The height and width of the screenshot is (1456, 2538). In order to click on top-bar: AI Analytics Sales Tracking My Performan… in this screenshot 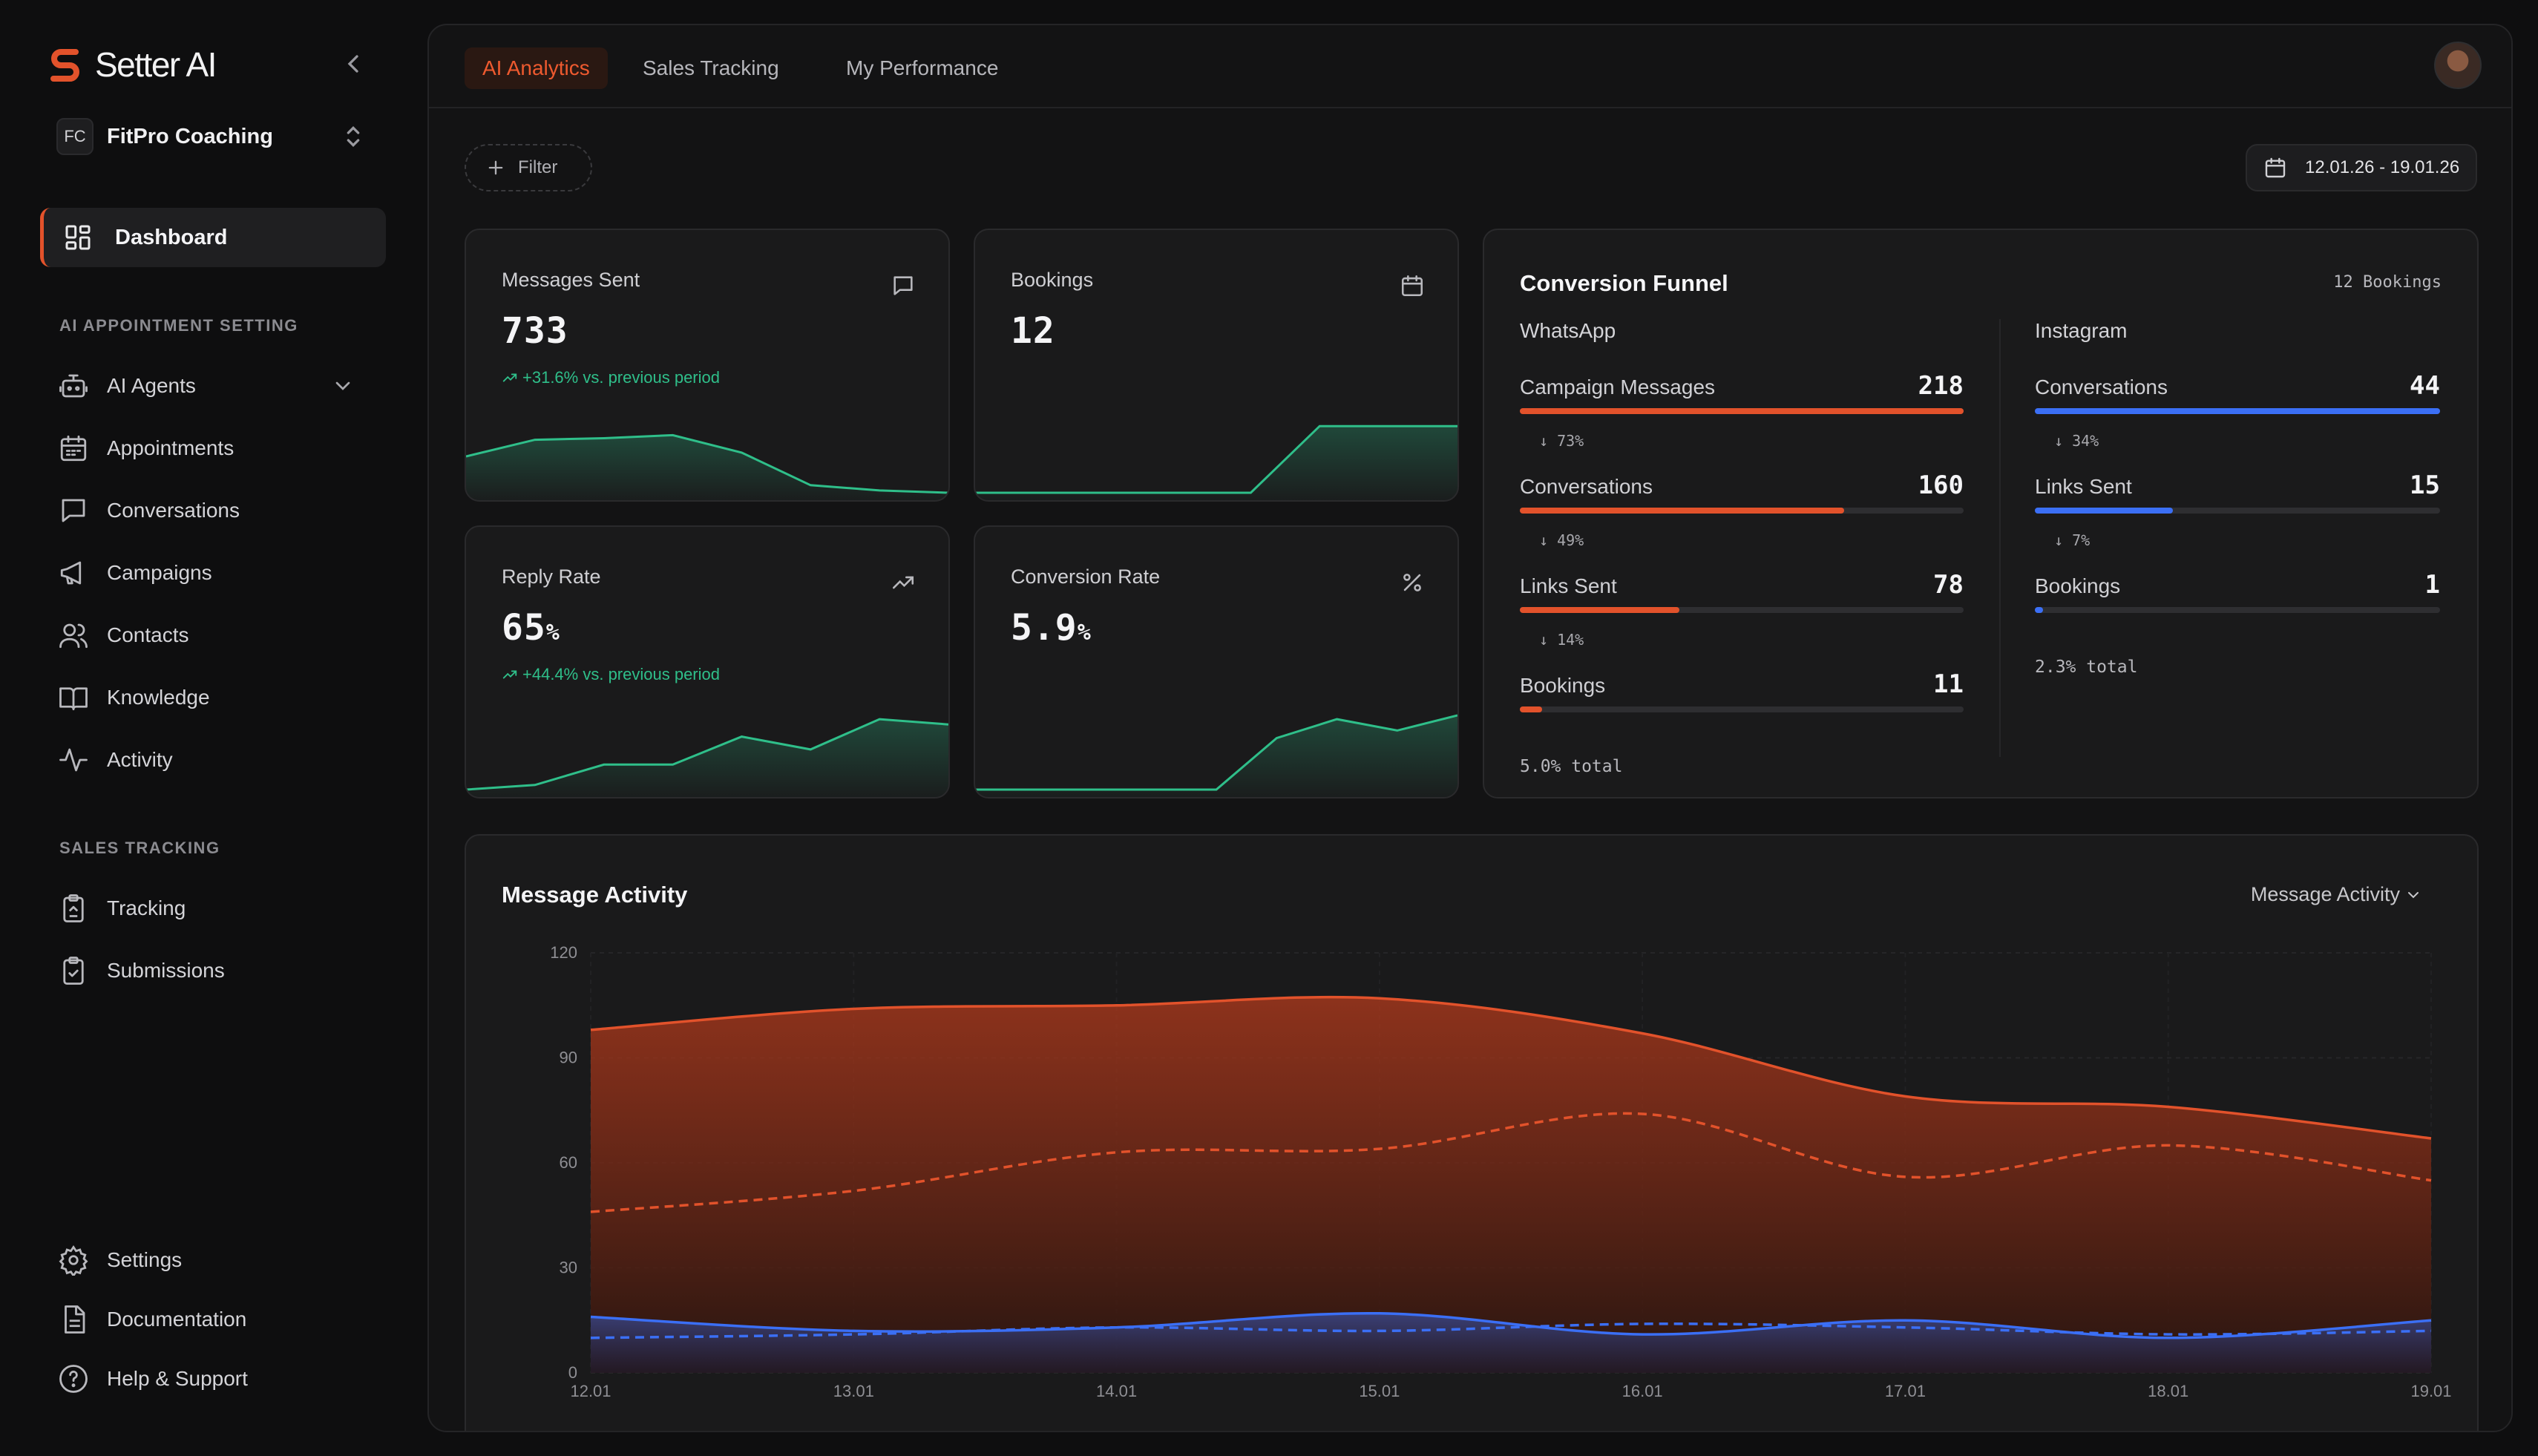, I will do `click(1470, 67)`.